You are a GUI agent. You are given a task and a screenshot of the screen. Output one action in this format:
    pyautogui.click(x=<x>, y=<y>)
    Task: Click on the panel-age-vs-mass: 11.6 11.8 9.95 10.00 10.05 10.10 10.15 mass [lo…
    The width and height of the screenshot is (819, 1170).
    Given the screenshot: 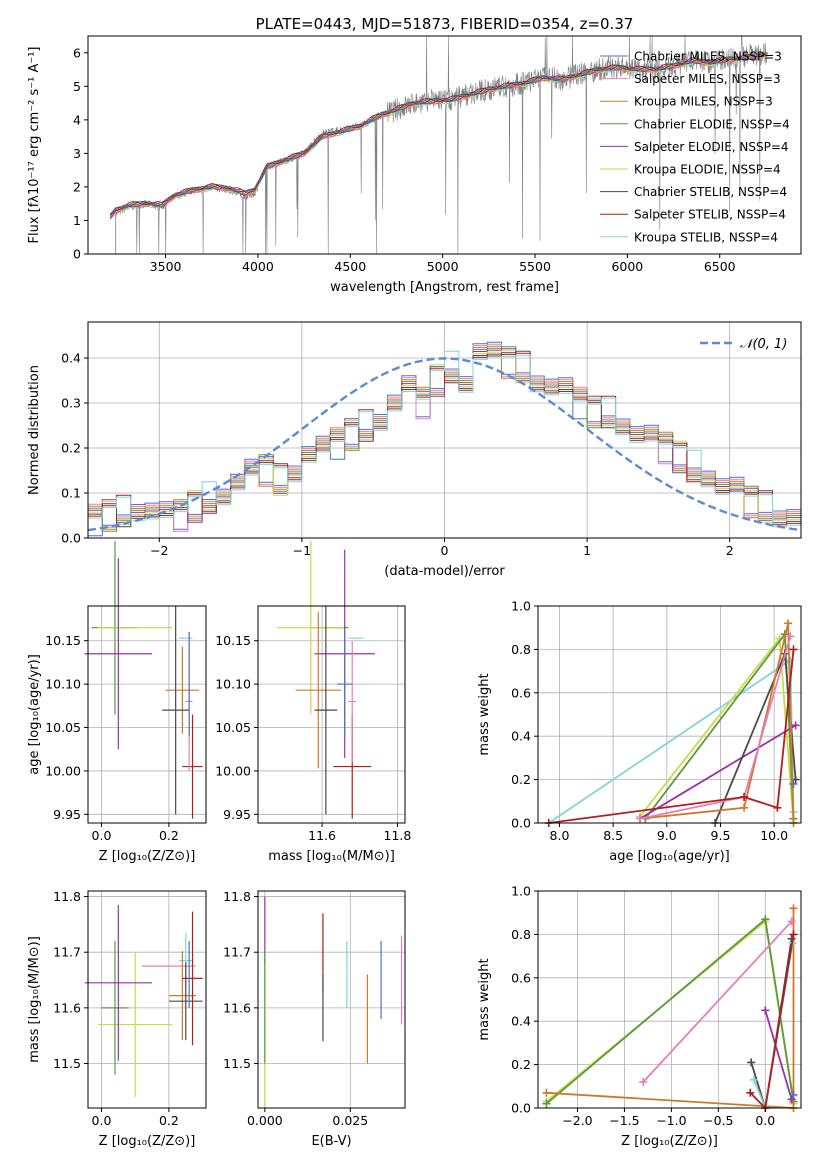 What is the action you would take?
    pyautogui.click(x=313, y=702)
    